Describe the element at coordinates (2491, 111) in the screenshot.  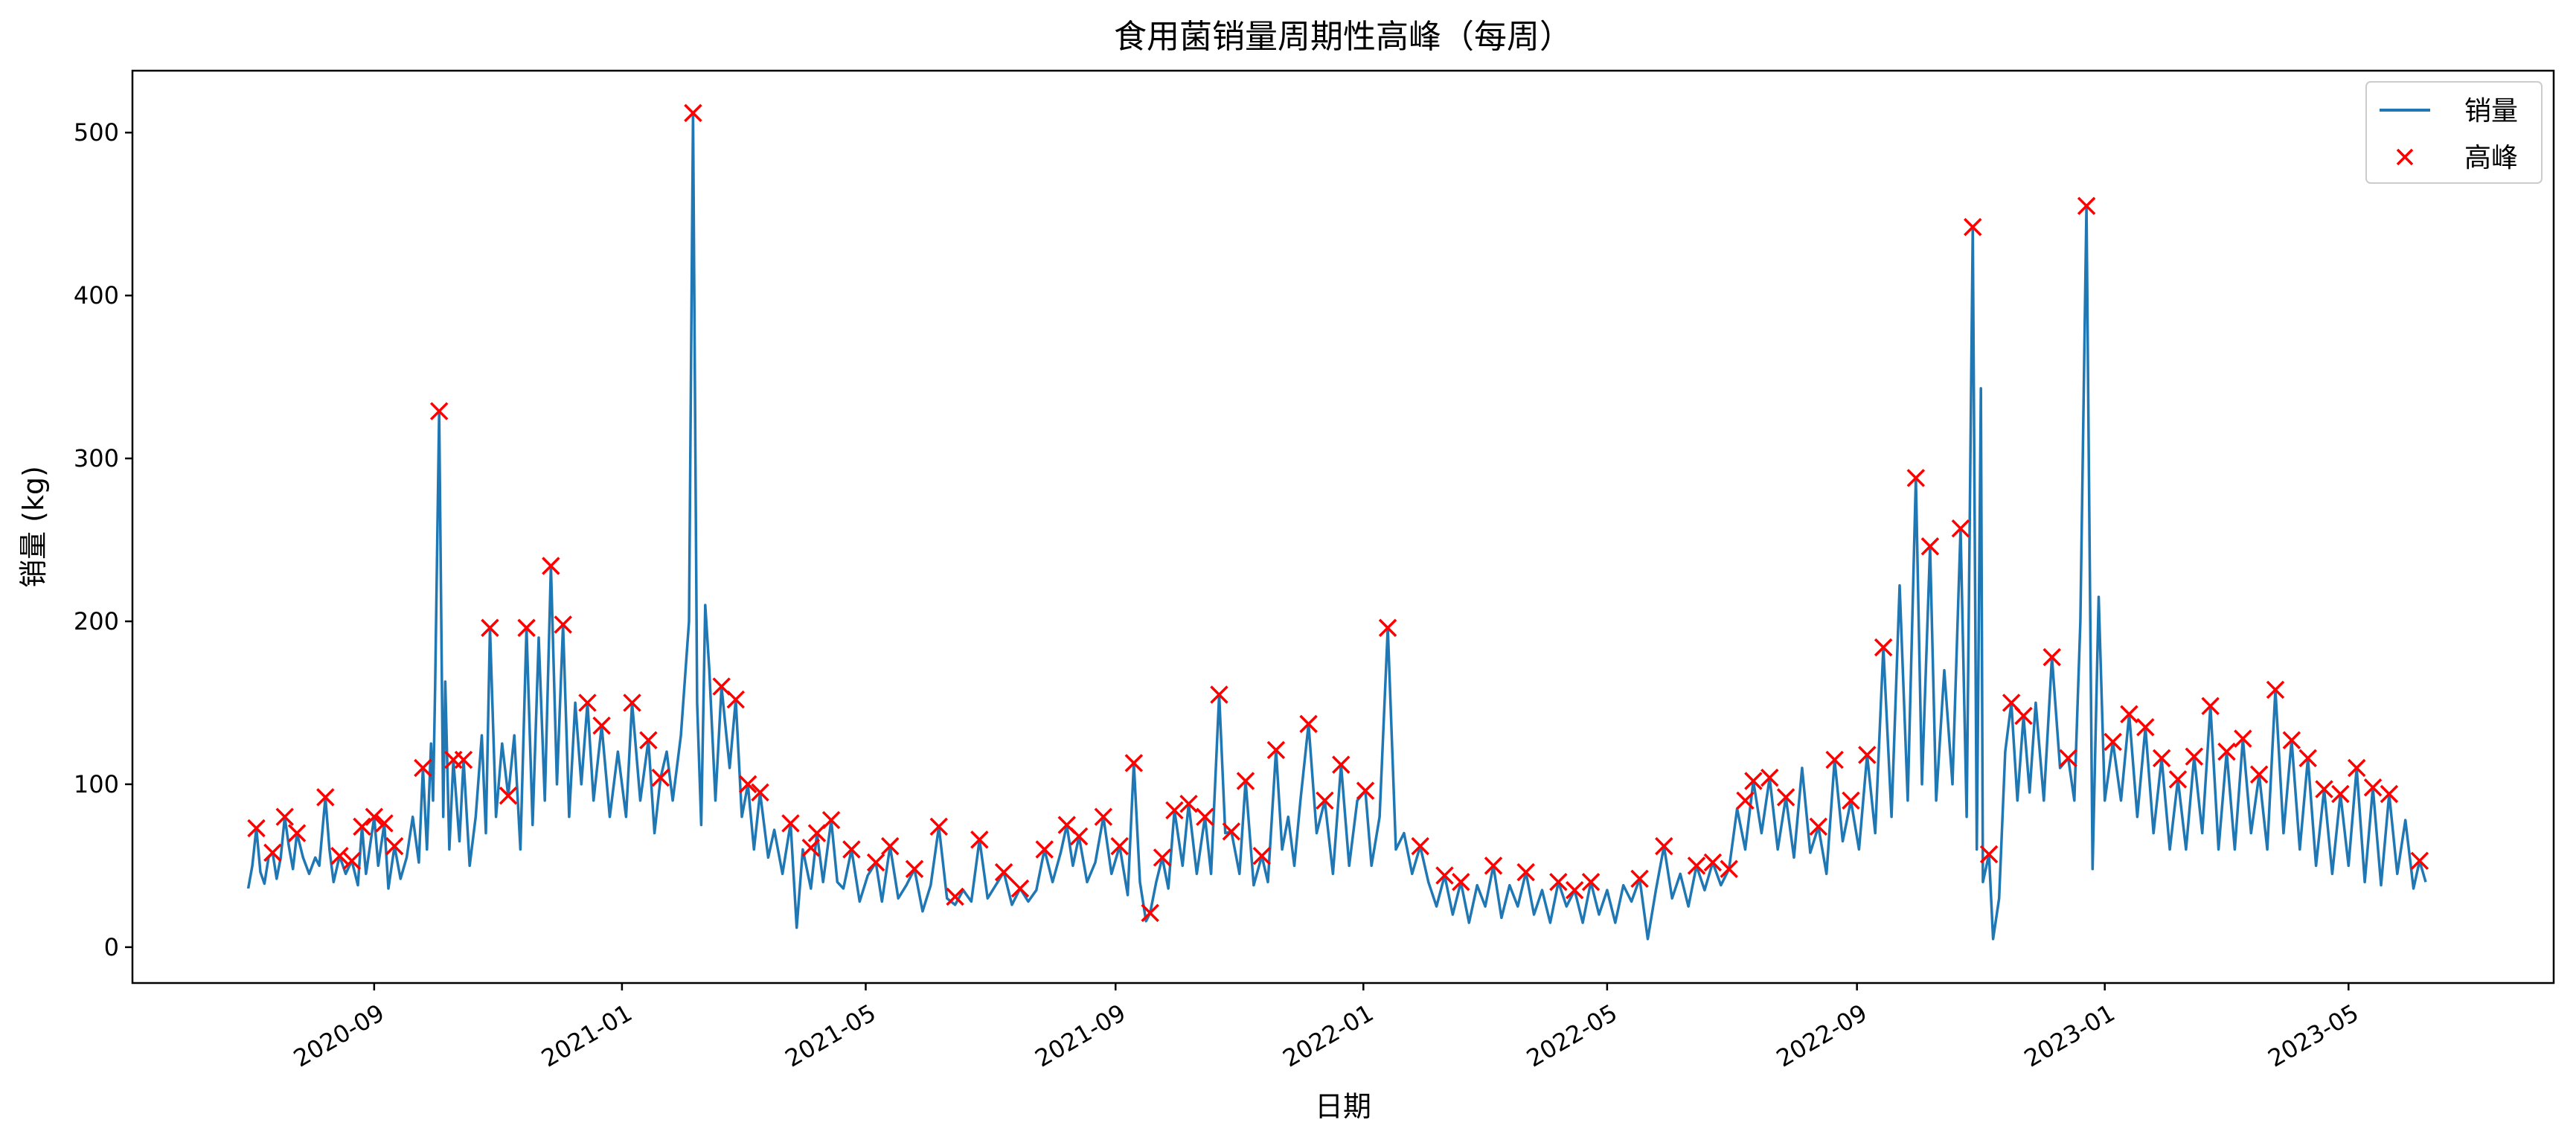
I see `legend-label-sales: 销量` at that location.